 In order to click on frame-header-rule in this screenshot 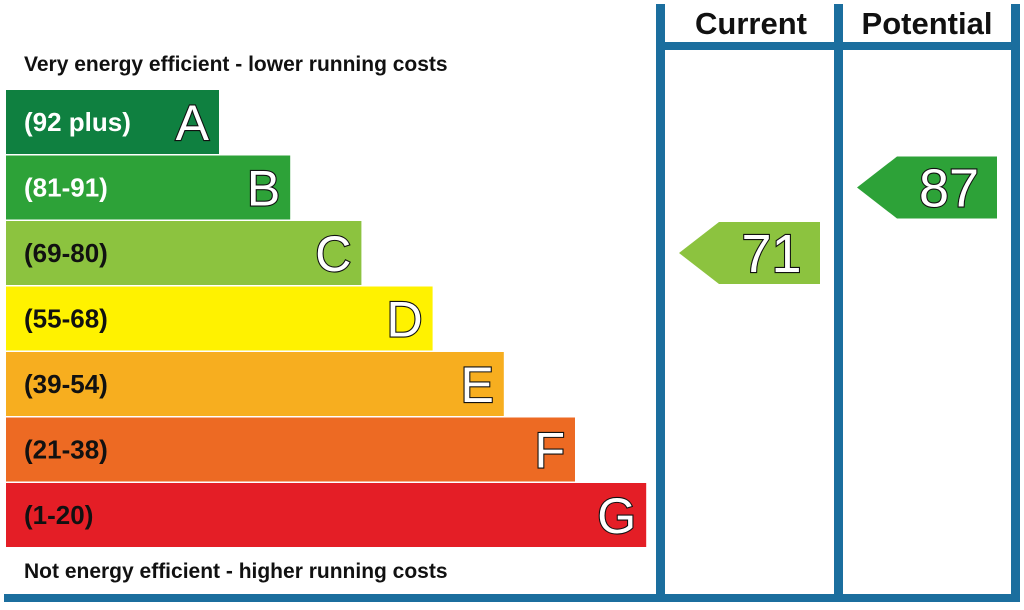, I will do `click(838, 46)`.